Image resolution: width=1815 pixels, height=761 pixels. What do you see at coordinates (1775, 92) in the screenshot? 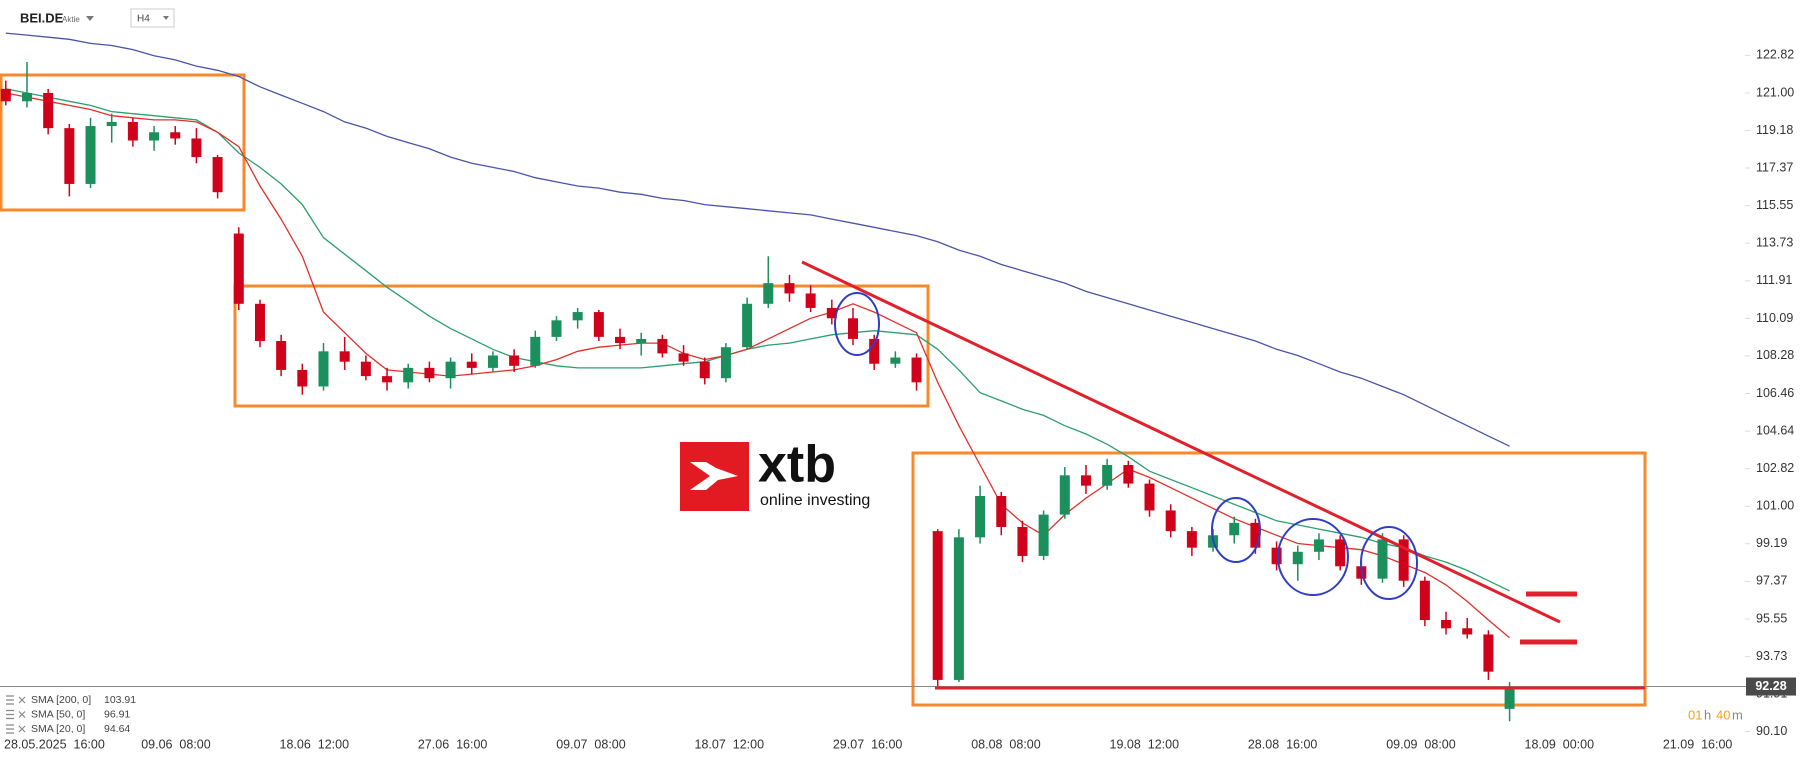
I see `y-tick-label: 121.00` at bounding box center [1775, 92].